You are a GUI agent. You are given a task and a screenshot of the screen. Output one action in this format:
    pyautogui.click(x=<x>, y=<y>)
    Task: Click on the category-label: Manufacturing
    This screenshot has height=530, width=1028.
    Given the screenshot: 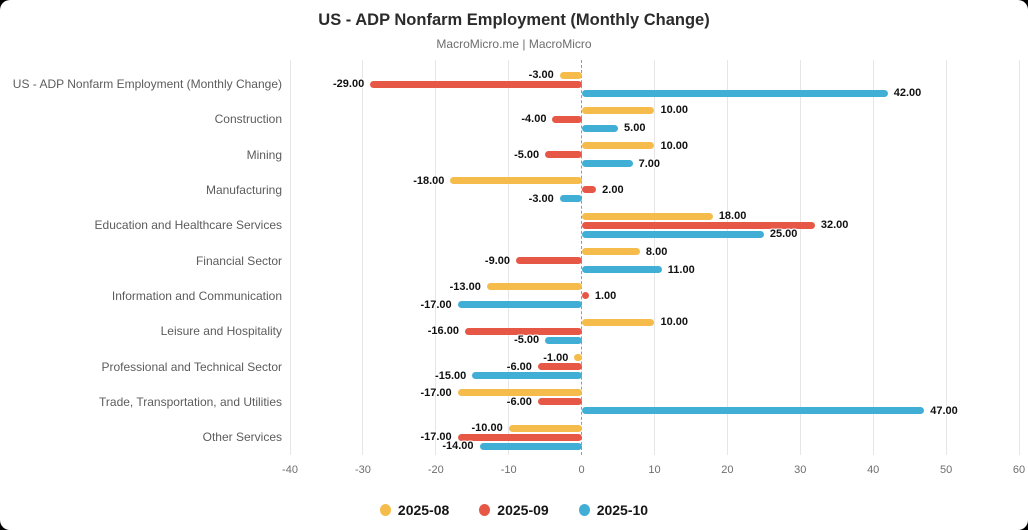 What is the action you would take?
    pyautogui.click(x=243, y=189)
    